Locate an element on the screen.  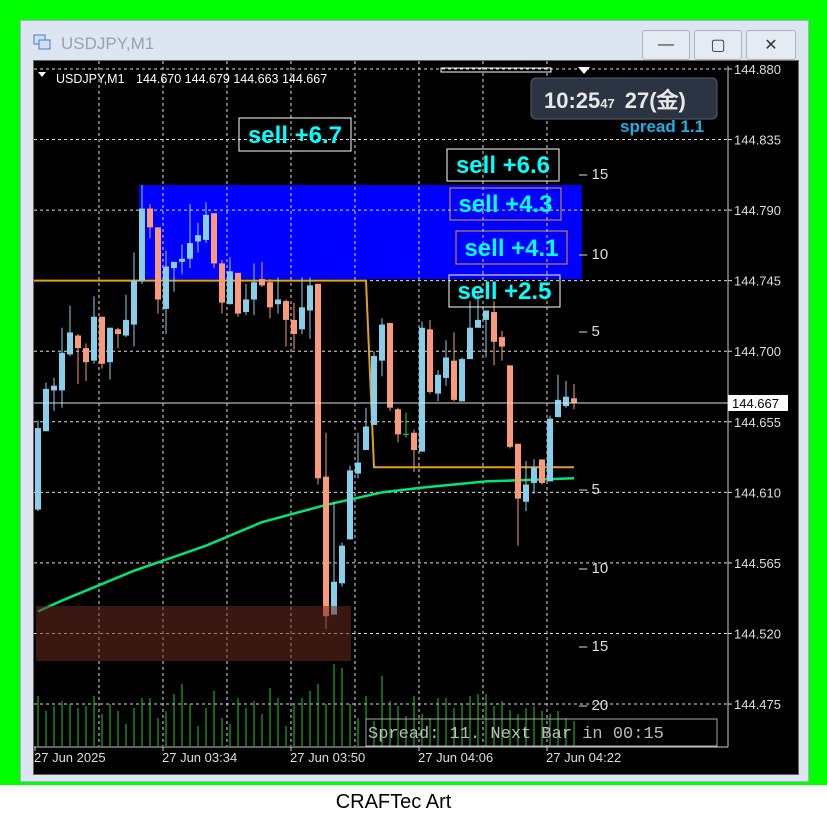
signal-label: sell +2.5 is located at coordinates (504, 291).